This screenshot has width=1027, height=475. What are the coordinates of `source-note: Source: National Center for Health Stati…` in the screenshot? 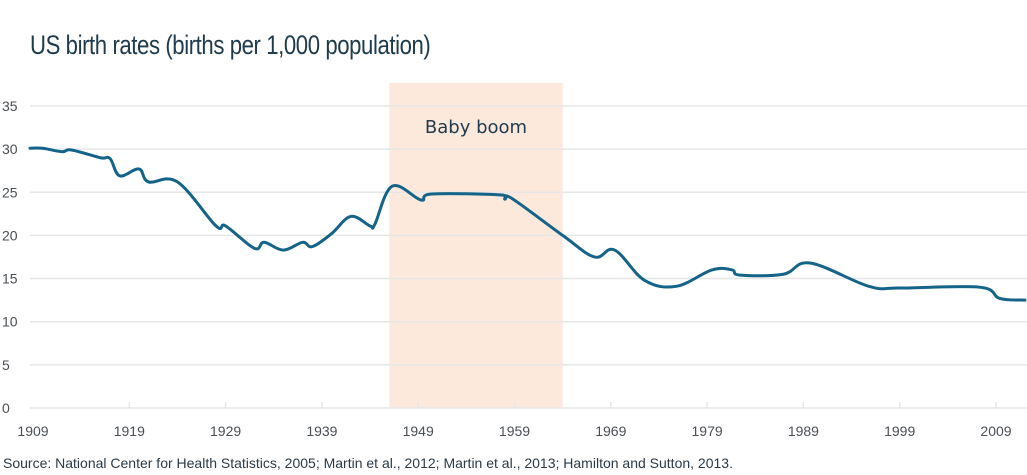 It's located at (368, 463).